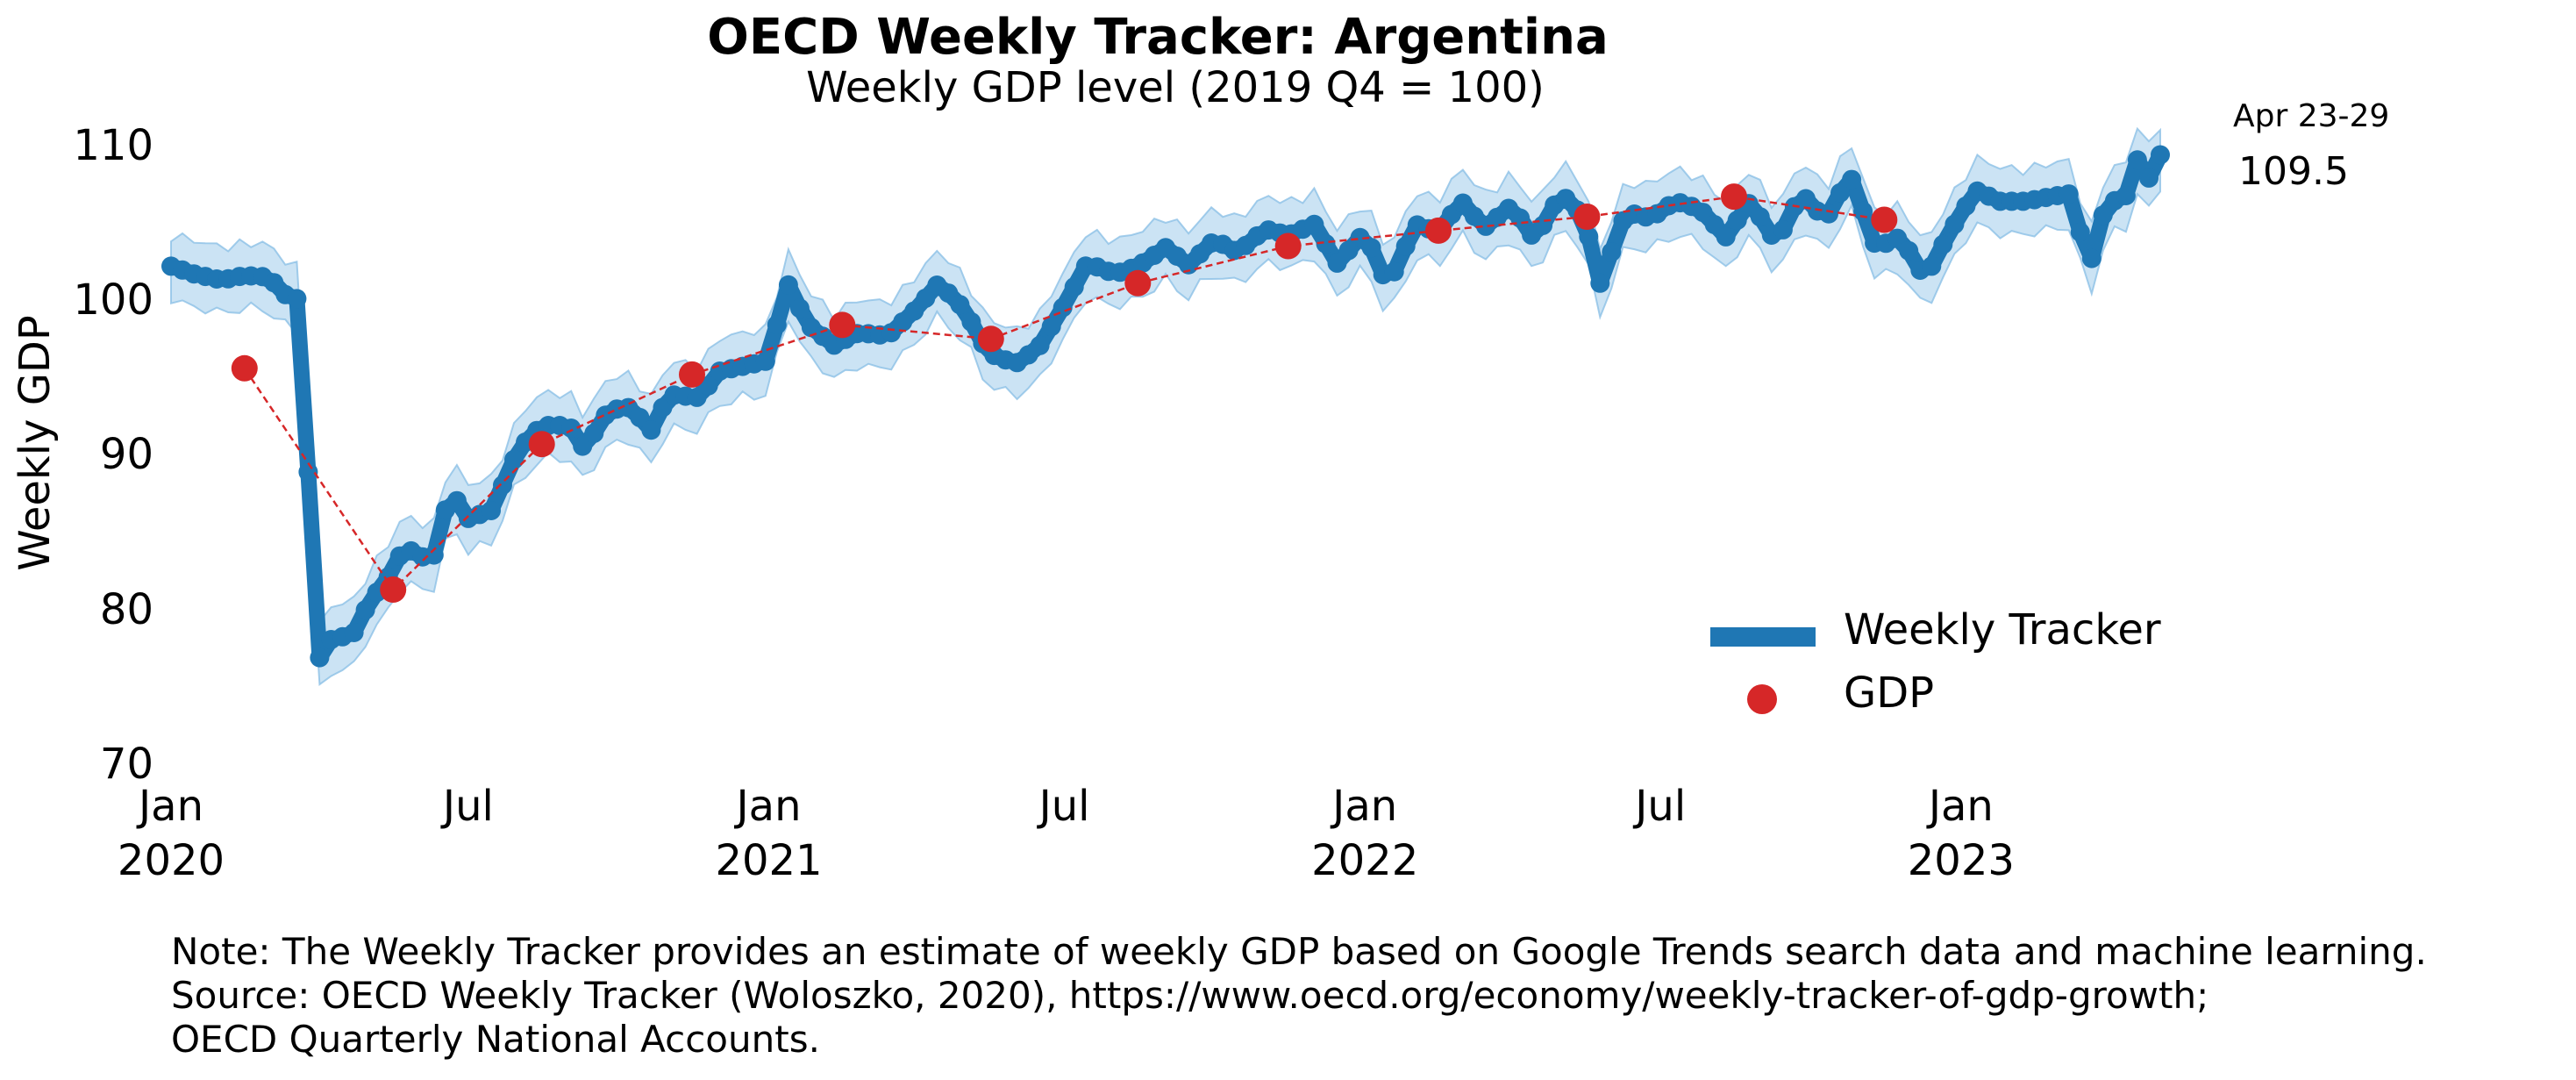 This screenshot has height=1080, width=2576. What do you see at coordinates (1175, 88) in the screenshot?
I see `chart-subtitle: Weekly GDP level (2019 Q4 = 100)` at bounding box center [1175, 88].